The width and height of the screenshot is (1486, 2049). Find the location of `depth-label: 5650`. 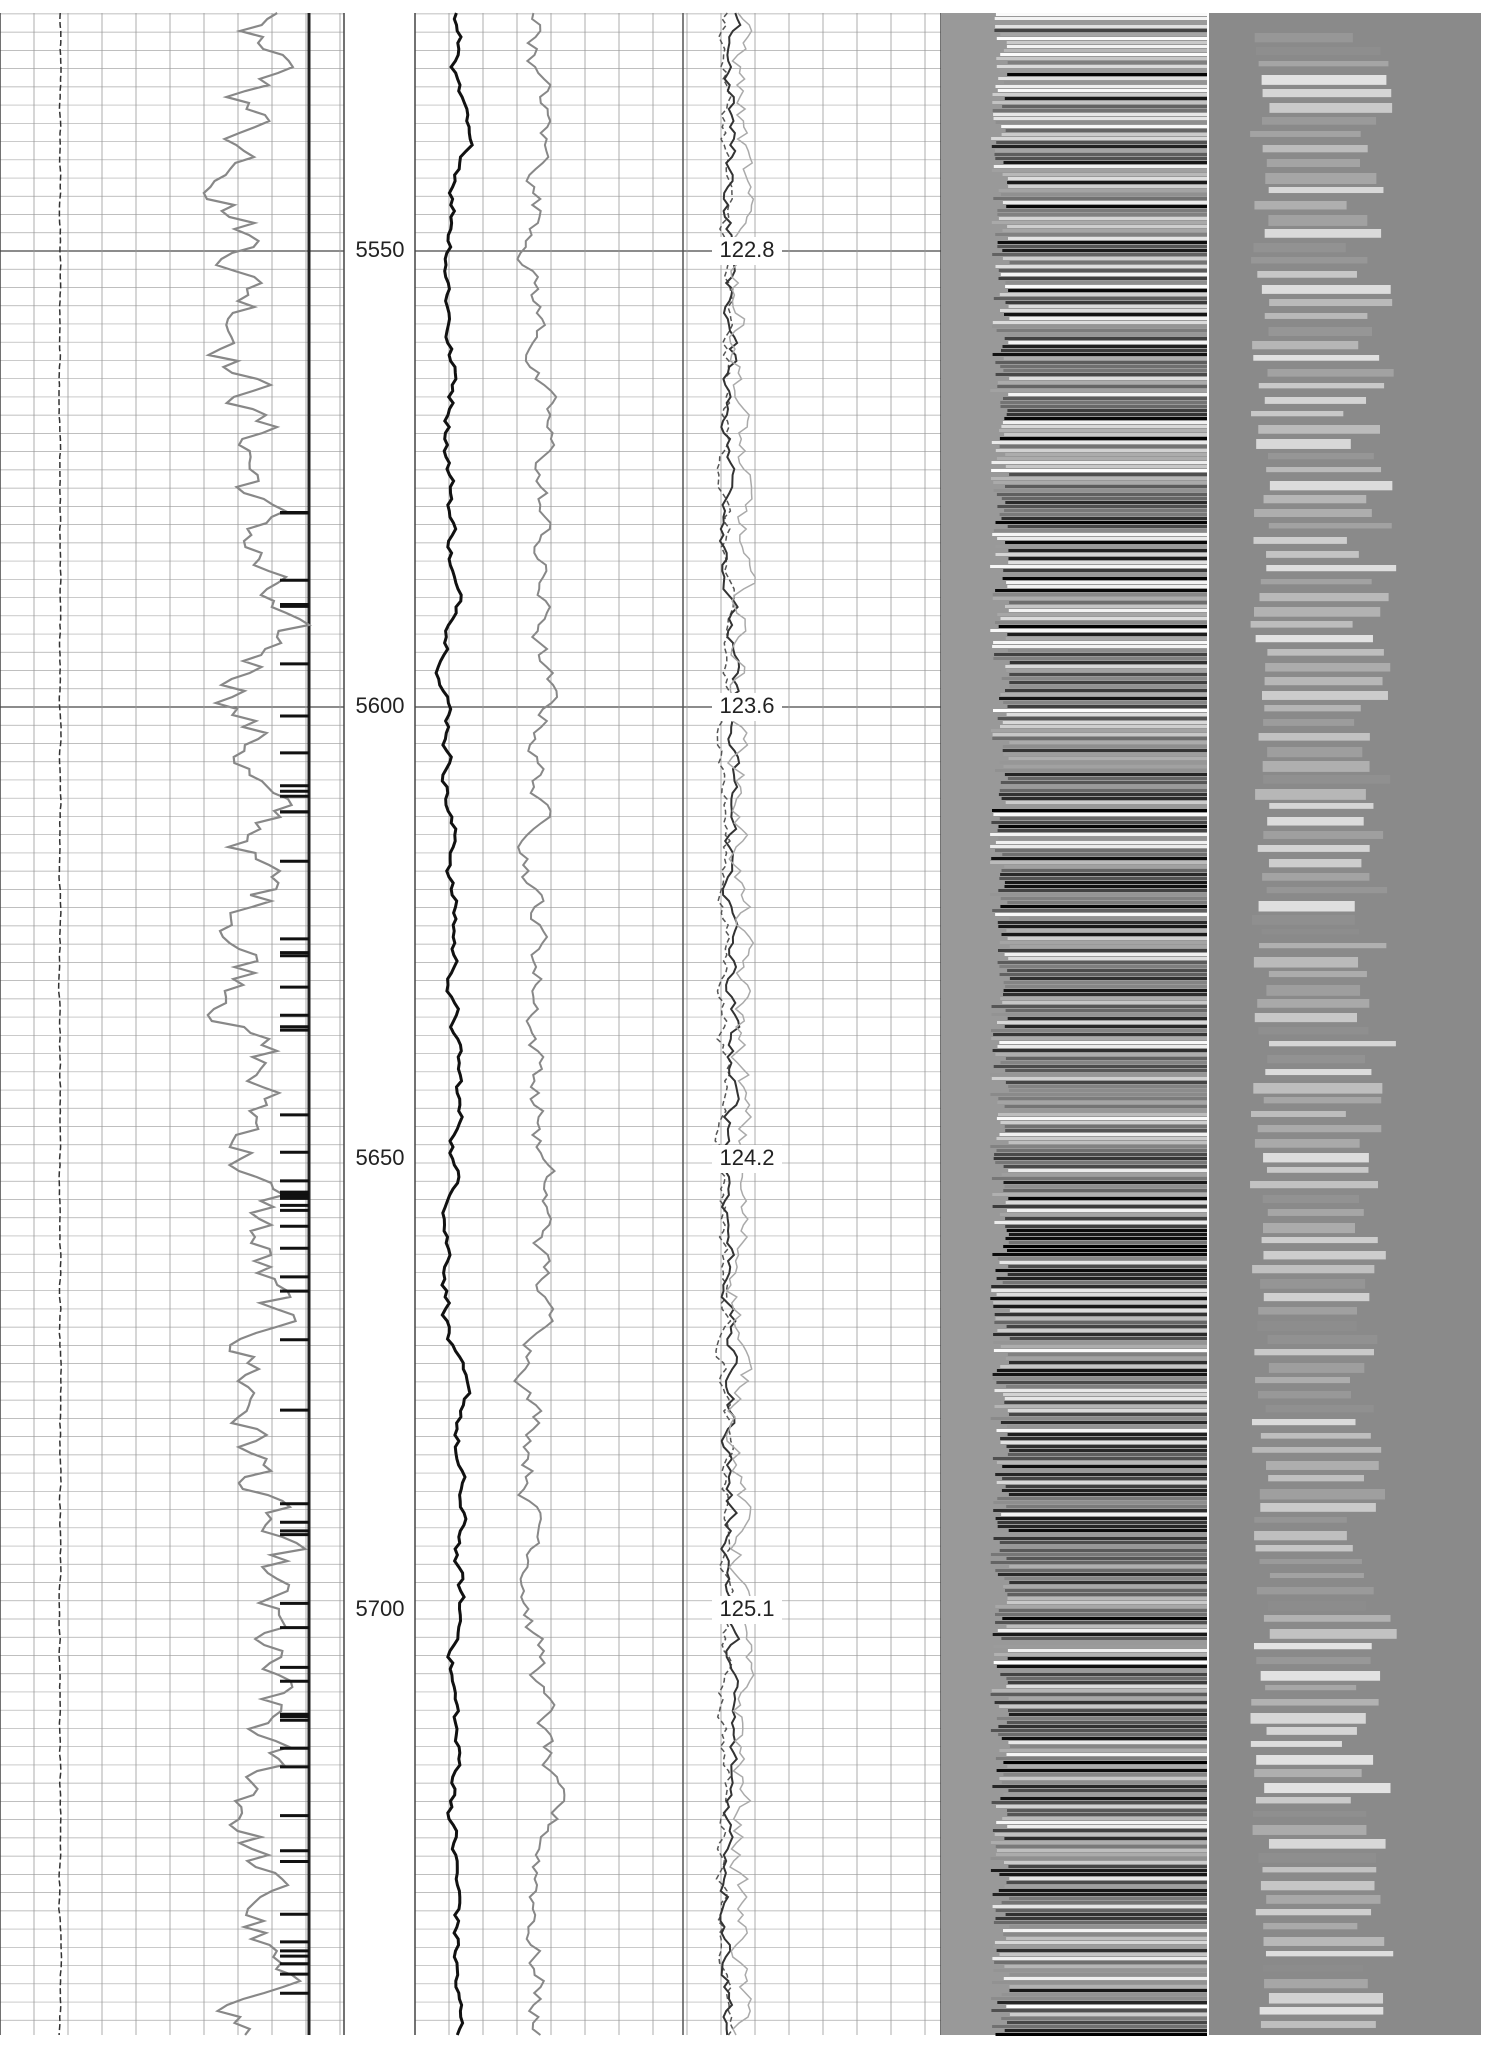

depth-label: 5650 is located at coordinates (380, 1157).